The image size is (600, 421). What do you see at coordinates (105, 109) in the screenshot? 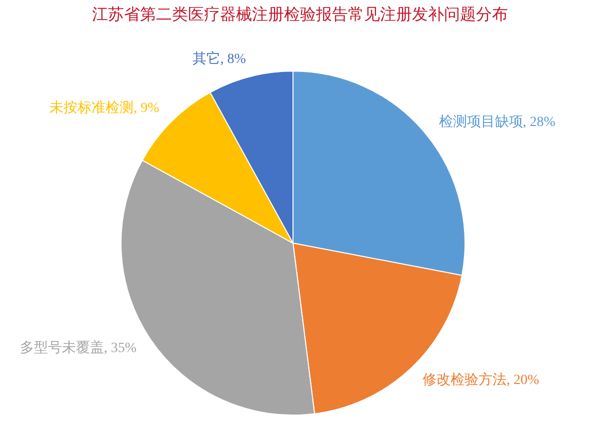
I see `slice-label: 未按标准检测, 9%` at bounding box center [105, 109].